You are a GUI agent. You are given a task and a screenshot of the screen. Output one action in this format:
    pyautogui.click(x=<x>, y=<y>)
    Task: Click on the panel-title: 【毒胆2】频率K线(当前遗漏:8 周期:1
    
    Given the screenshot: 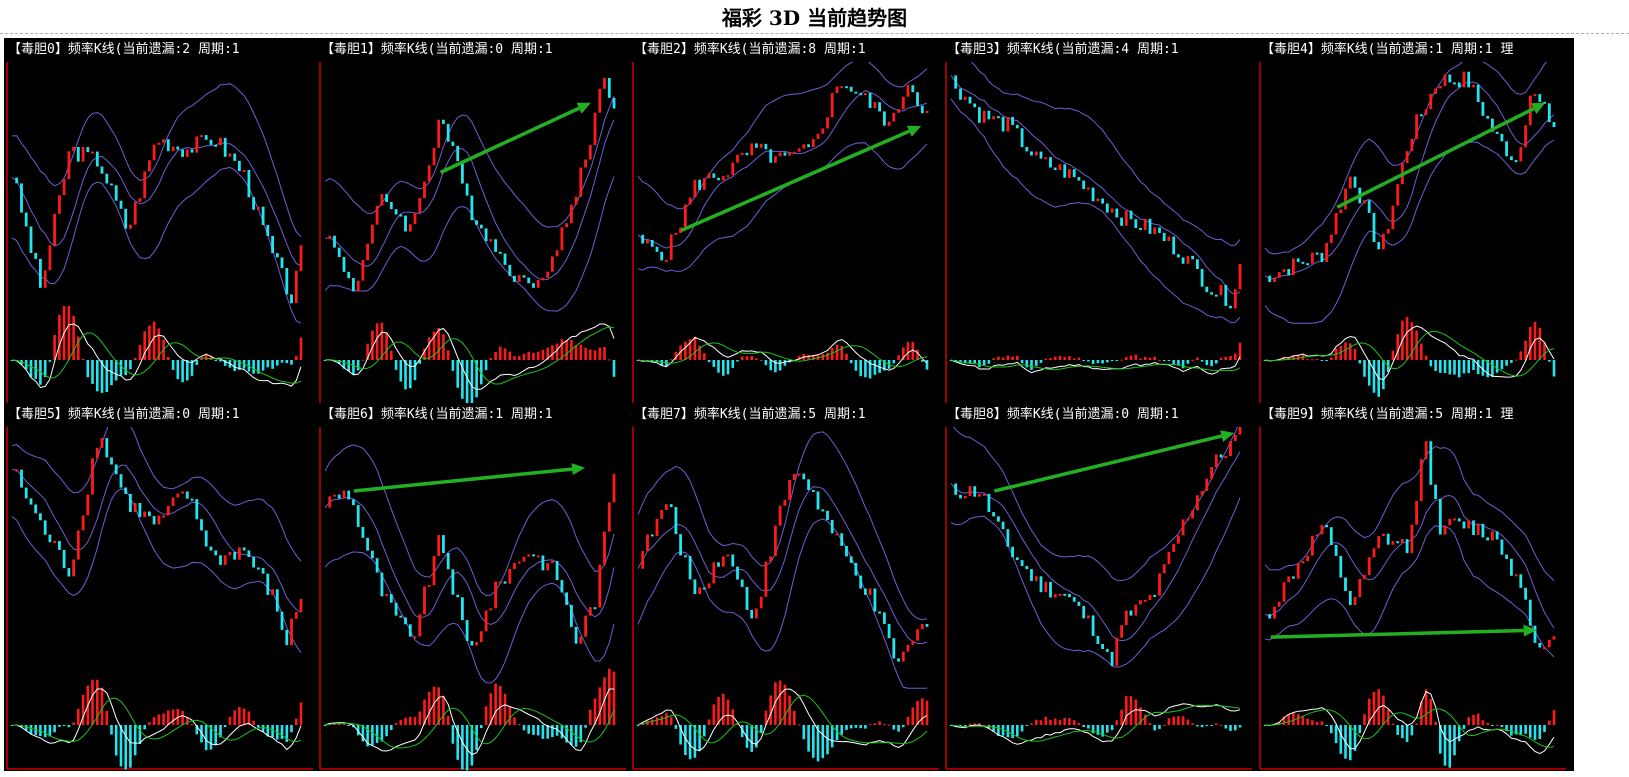 What is the action you would take?
    pyautogui.click(x=750, y=49)
    